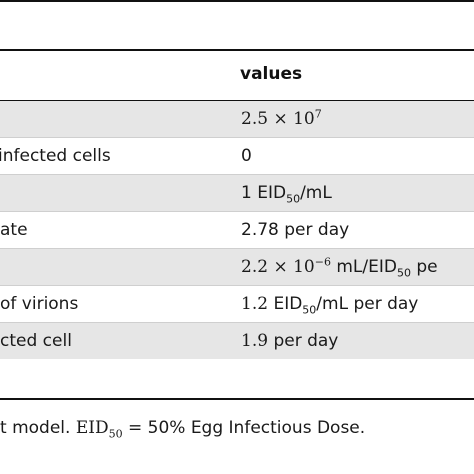  I want to click on row-value: 0, so click(246, 156).